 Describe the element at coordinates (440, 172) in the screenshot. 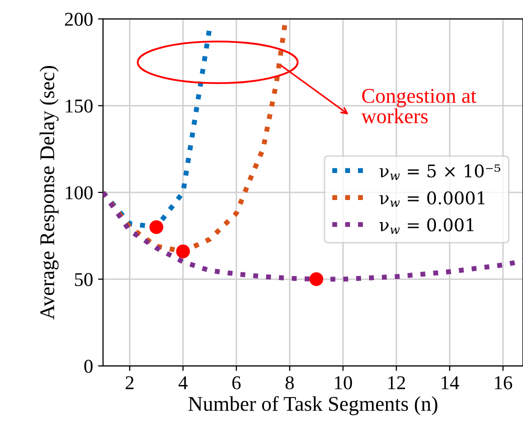

I see `legend-label: ν$_{w}$ = 5 × 10⁻⁵` at that location.